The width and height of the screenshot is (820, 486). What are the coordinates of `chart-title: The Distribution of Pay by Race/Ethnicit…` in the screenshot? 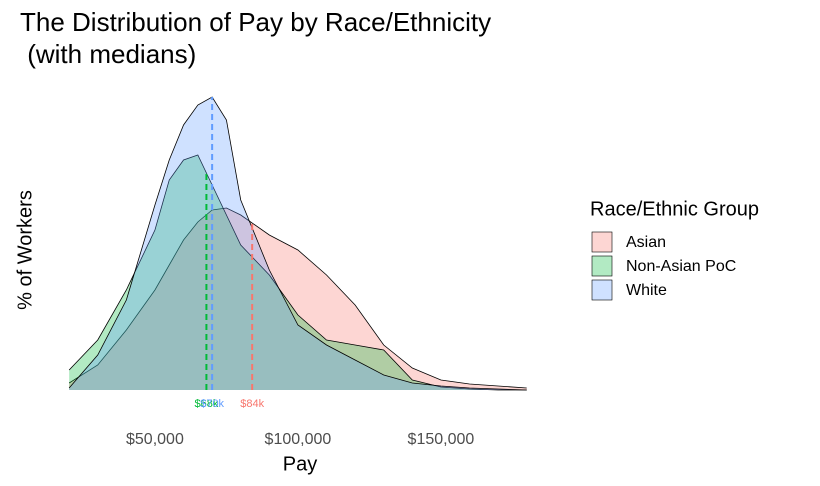 It's located at (255, 22).